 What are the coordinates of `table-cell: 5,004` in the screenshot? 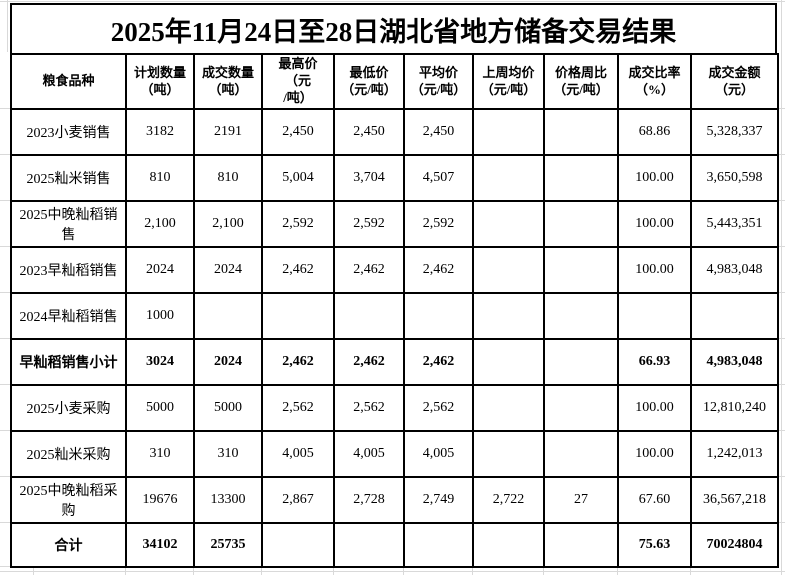 It's located at (298, 178).